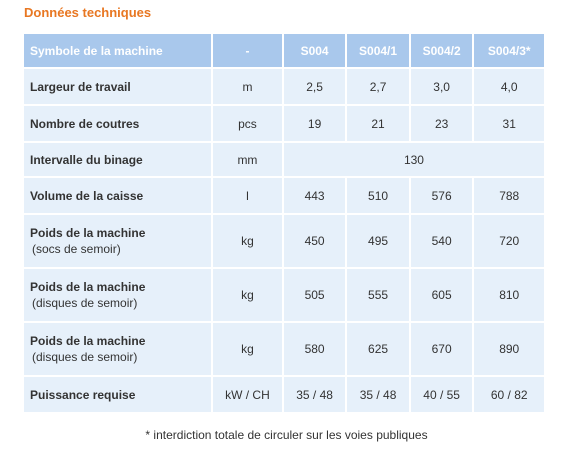 The image size is (573, 453). Describe the element at coordinates (509, 50) in the screenshot. I see `header-cell: S004/3*` at that location.